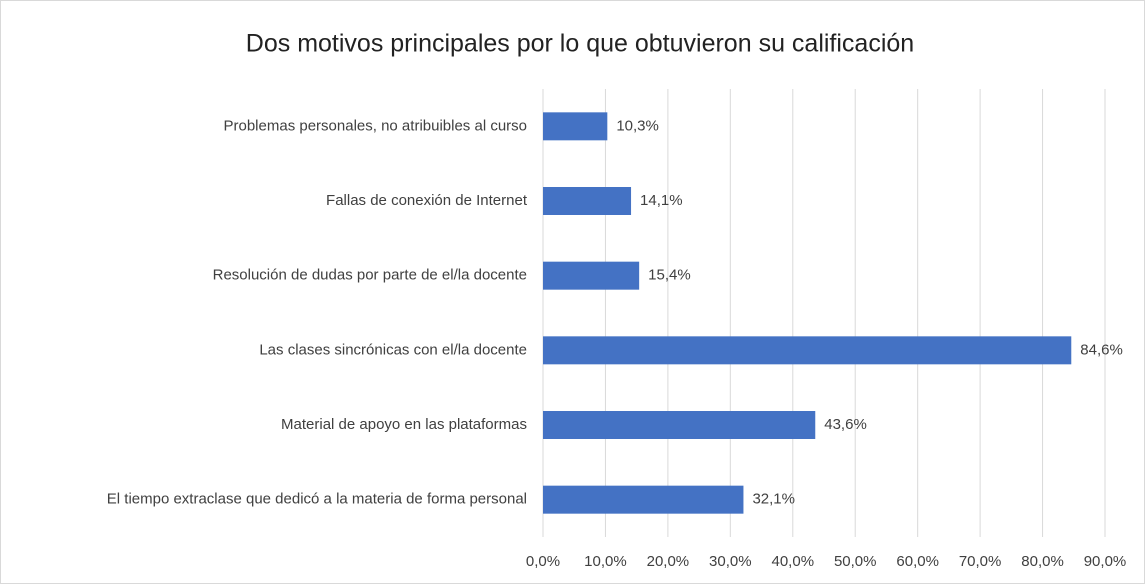  I want to click on data-label: 15,4%, so click(669, 275).